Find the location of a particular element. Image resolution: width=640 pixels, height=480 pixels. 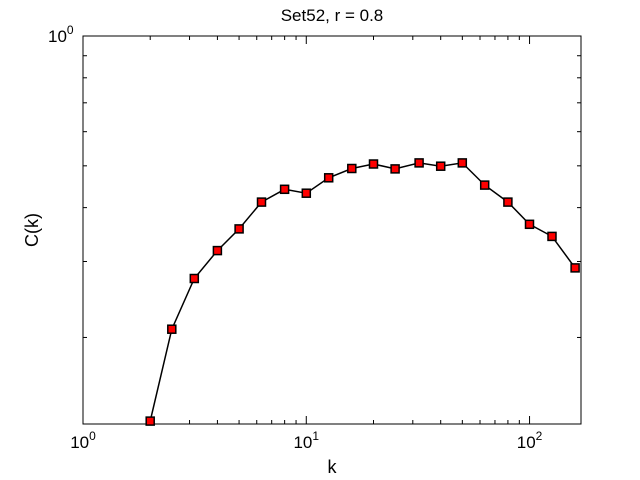

y-axis-label: C(k) is located at coordinates (32, 230).